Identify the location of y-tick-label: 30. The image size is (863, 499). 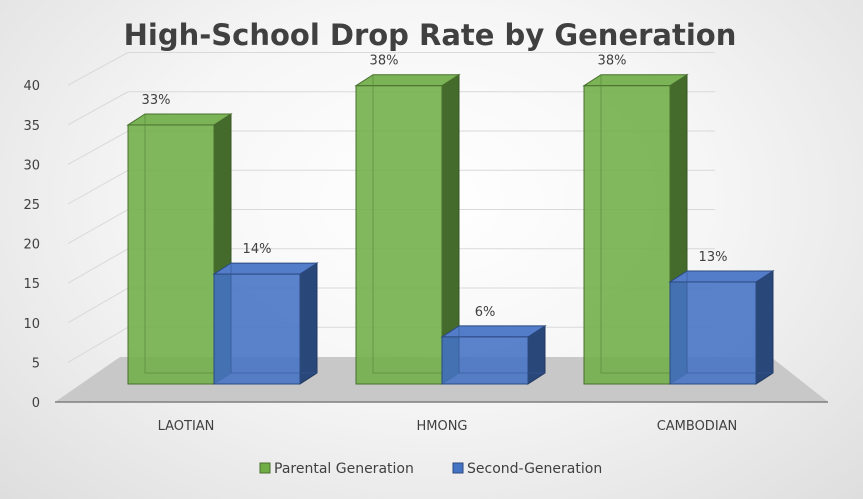
(31, 165).